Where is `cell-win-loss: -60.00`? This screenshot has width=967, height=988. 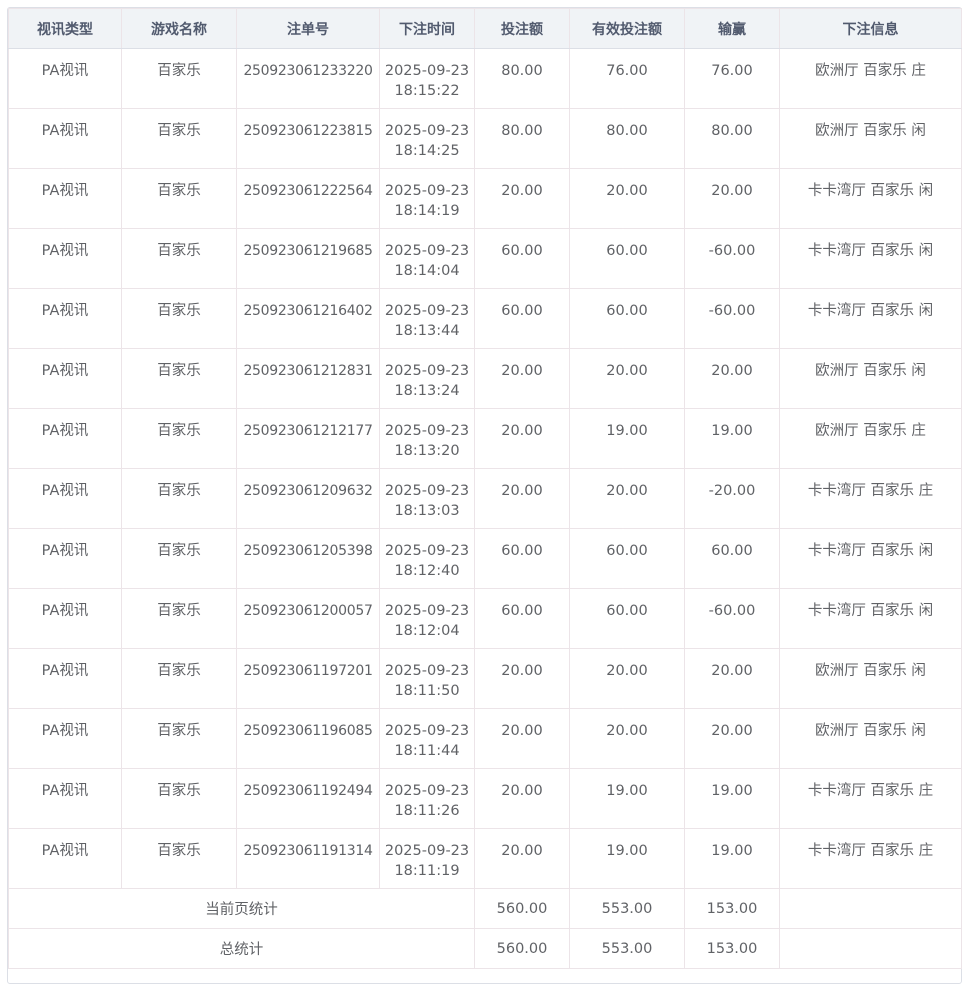
cell-win-loss: -60.00 is located at coordinates (732, 258).